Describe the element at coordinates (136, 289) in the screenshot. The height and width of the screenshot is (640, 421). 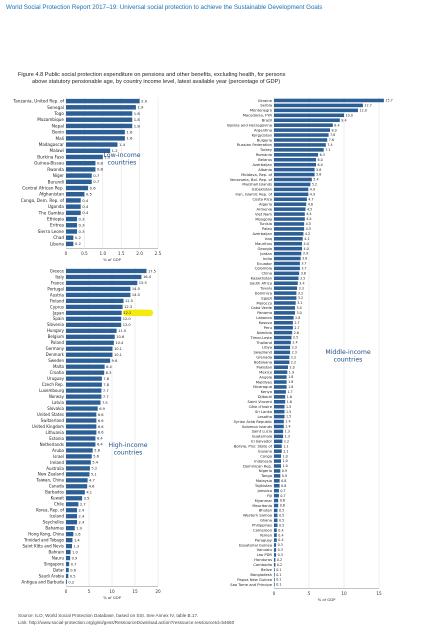
I see `high-income-value-label: 14.0` at that location.